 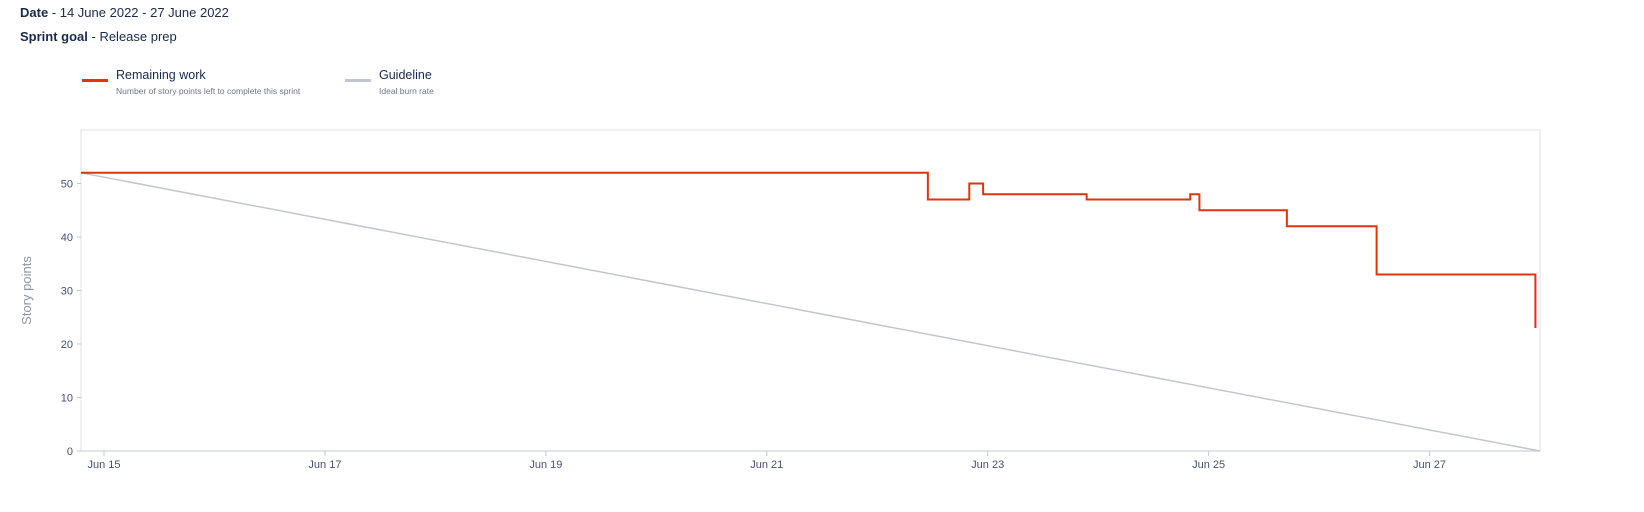 What do you see at coordinates (324, 465) in the screenshot?
I see `x-tick-label: Jun 17` at bounding box center [324, 465].